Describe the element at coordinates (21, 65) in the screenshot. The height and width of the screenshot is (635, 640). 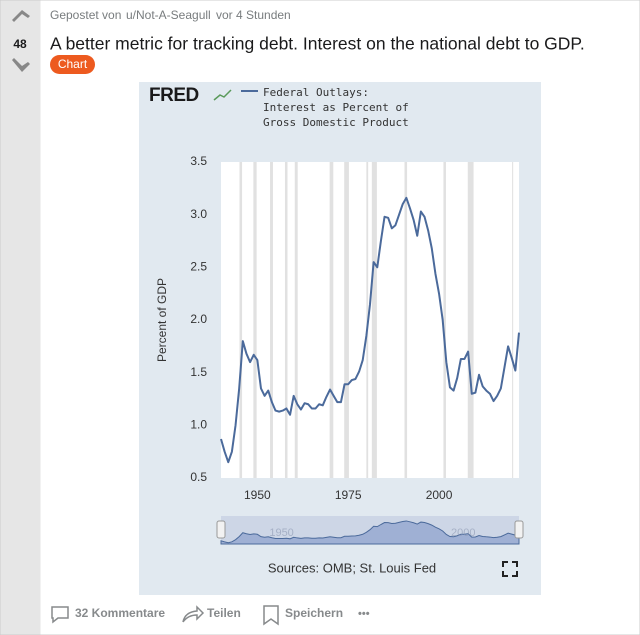
I see `downvote` at that location.